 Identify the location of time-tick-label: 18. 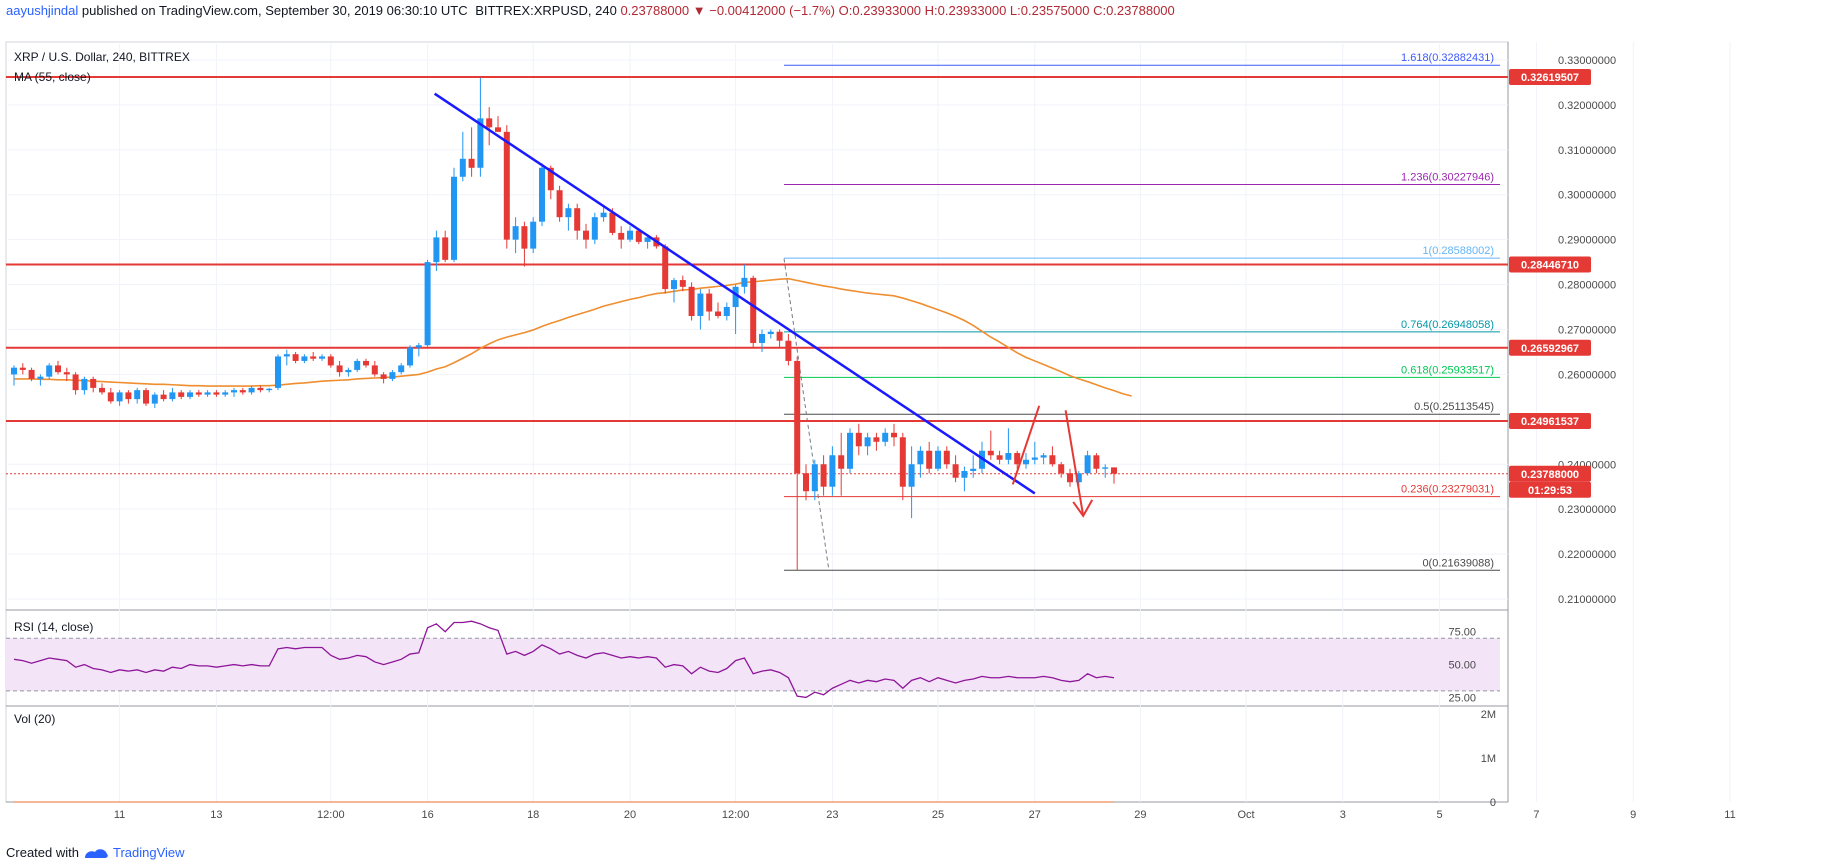
(533, 815).